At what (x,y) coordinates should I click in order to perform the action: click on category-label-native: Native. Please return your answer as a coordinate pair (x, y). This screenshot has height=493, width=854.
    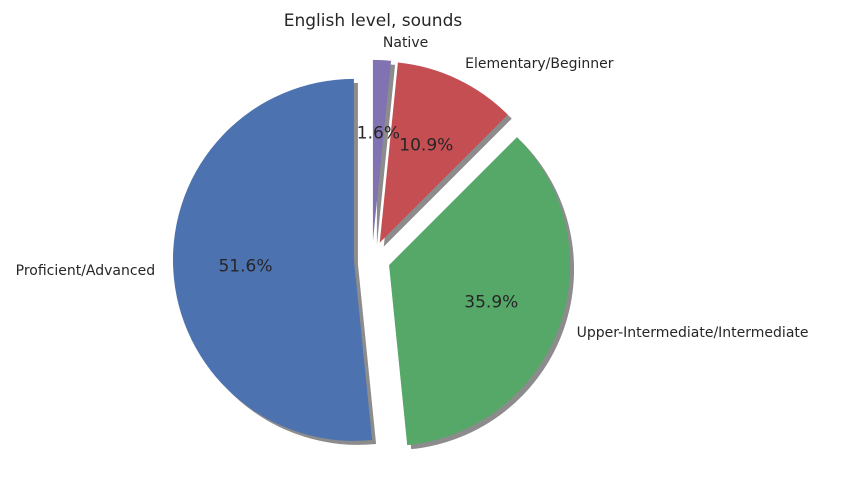
    Looking at the image, I should click on (405, 43).